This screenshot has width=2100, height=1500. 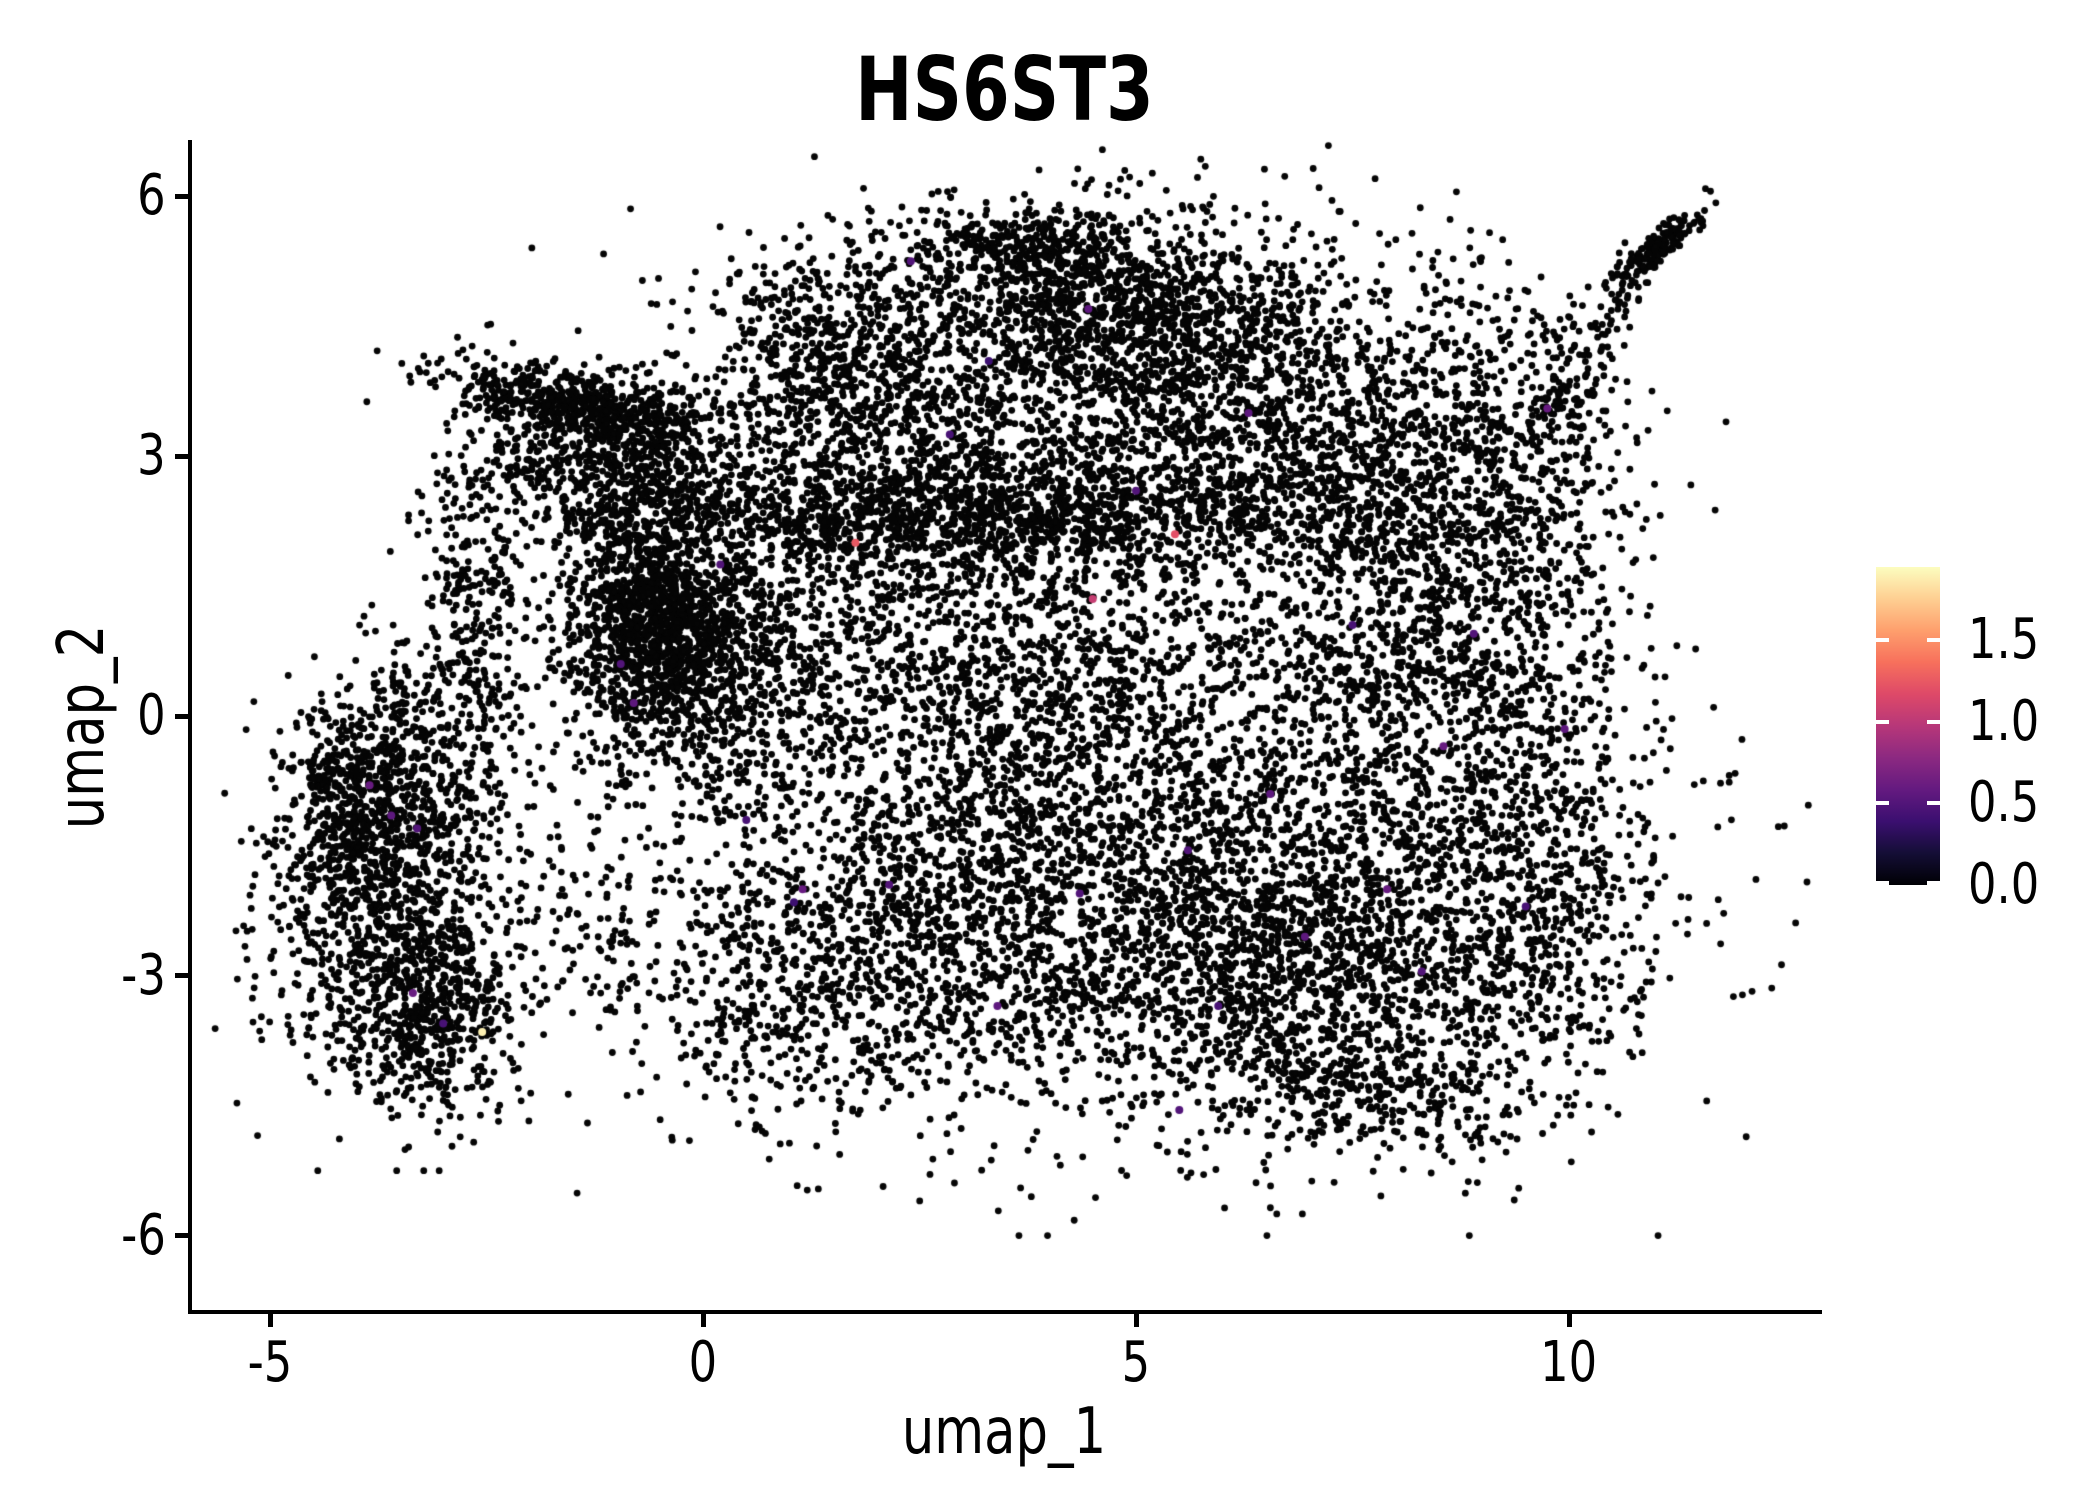 What do you see at coordinates (2004, 803) in the screenshot?
I see `colorbar-tick-label-text: 0.5` at bounding box center [2004, 803].